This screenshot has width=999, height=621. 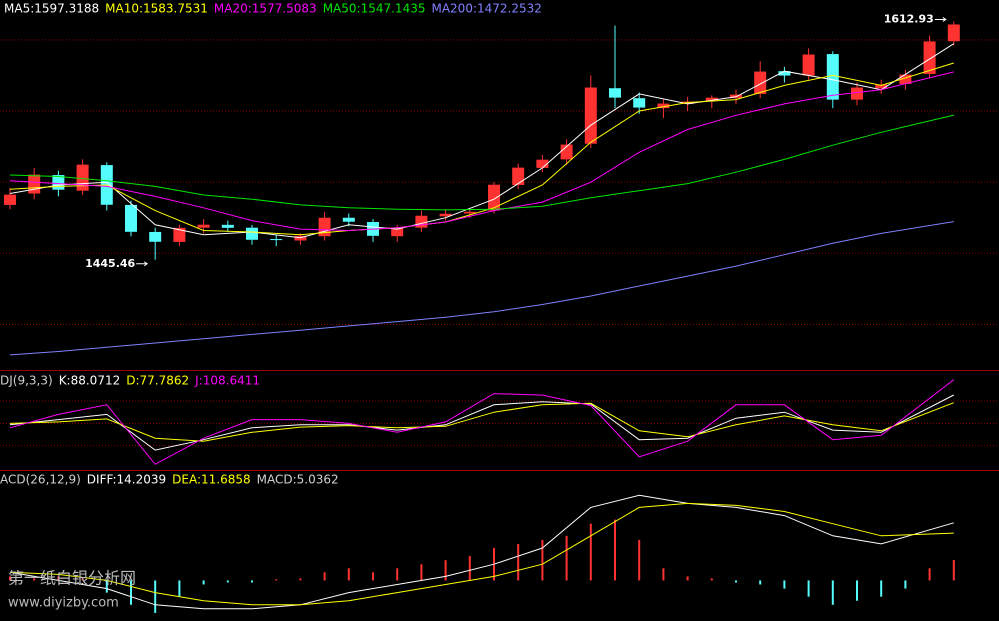 I want to click on legend-label: MA10:1583.7531, so click(x=156, y=9).